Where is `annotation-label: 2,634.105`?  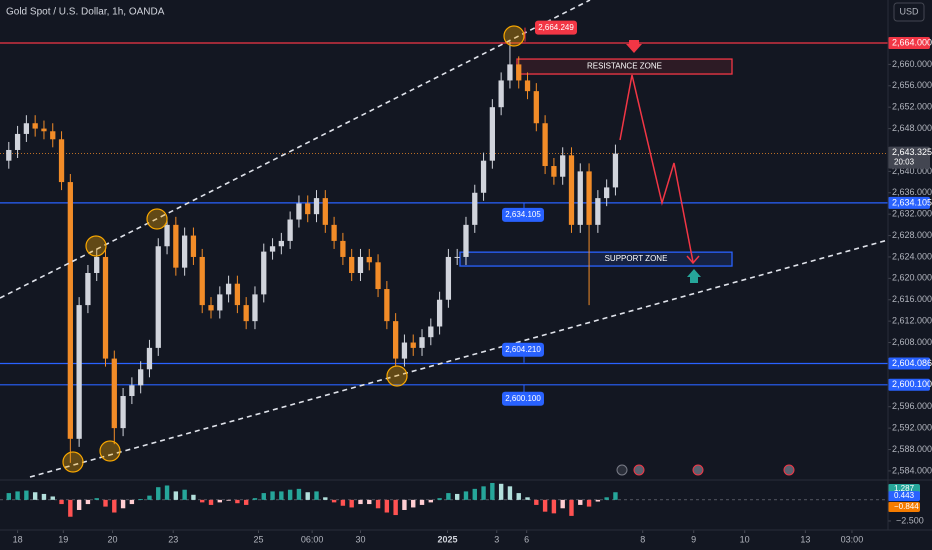 annotation-label: 2,634.105 is located at coordinates (523, 214).